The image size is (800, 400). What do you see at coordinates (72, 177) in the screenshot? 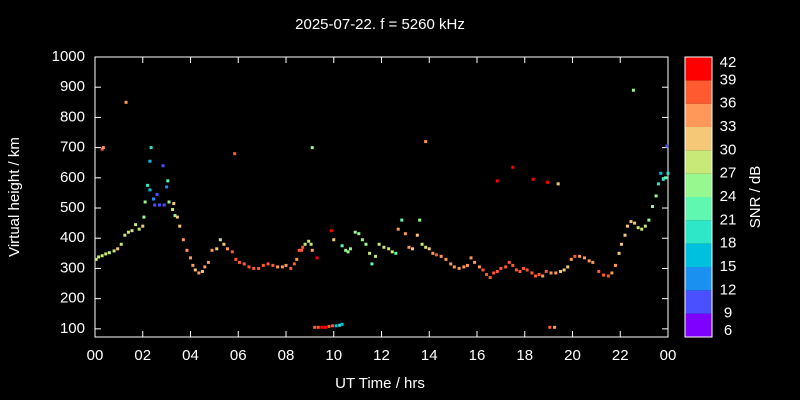
I see `y-tick-label: 600` at bounding box center [72, 177].